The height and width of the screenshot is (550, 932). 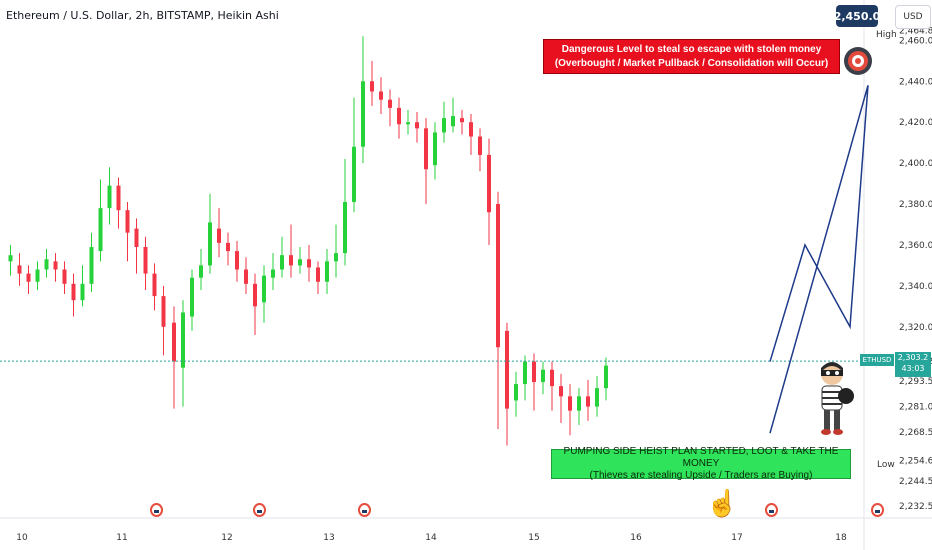 I want to click on last-price-tag: 2,303.2 43:03, so click(x=913, y=364).